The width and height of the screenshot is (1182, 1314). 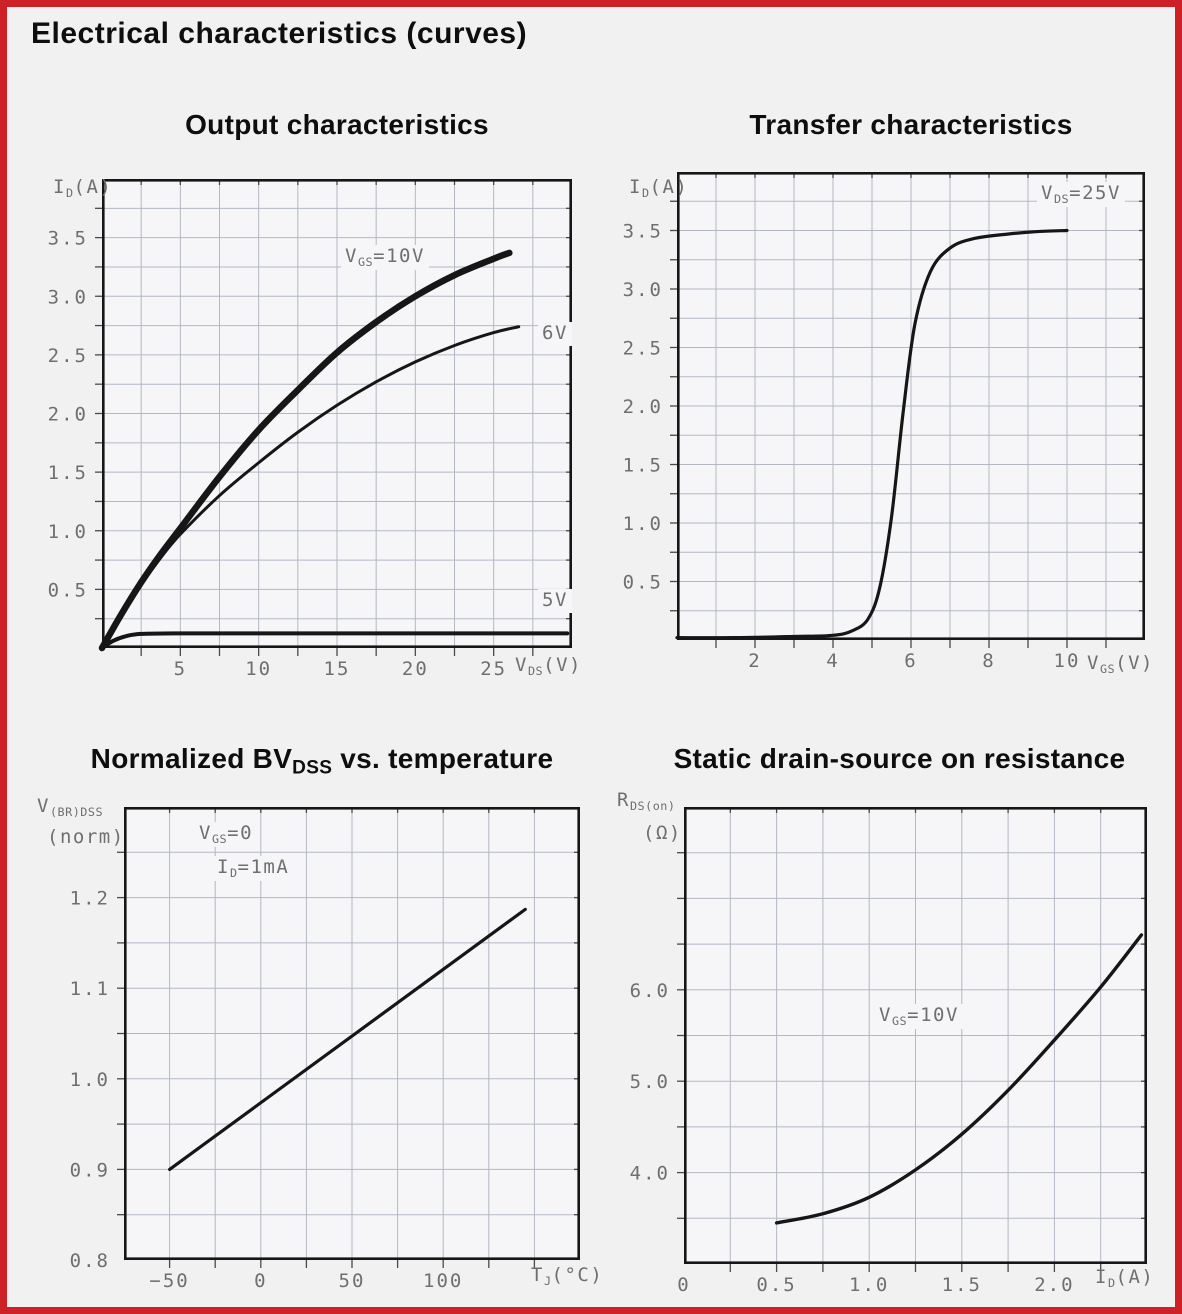 I want to click on chart-title-bvdss-sub: DSS, so click(x=312, y=768).